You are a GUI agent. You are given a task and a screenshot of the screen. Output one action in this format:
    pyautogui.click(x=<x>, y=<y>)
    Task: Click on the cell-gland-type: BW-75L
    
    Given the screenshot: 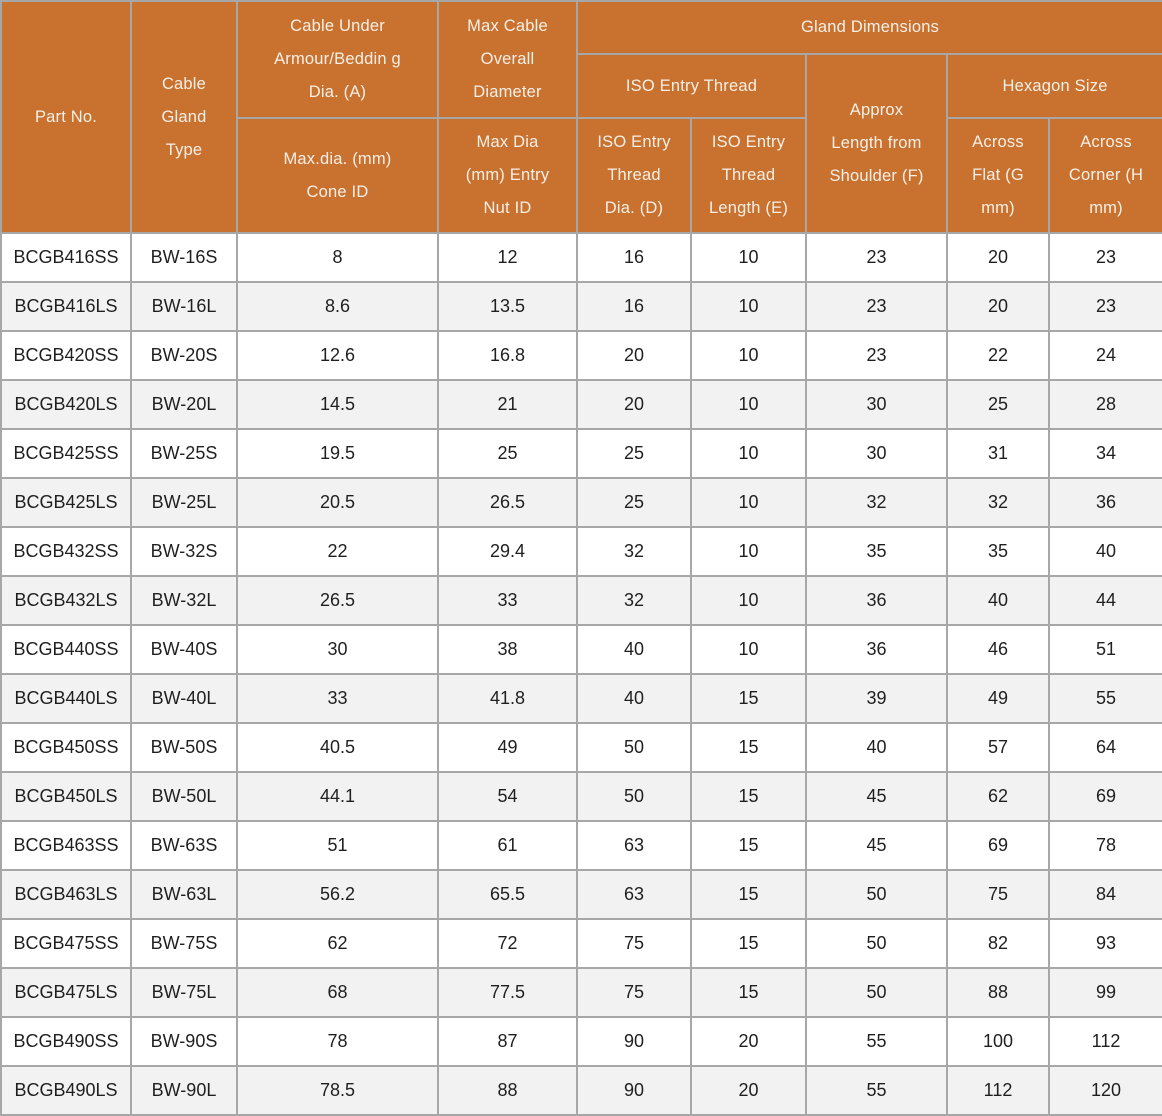 What is the action you would take?
    pyautogui.click(x=184, y=992)
    